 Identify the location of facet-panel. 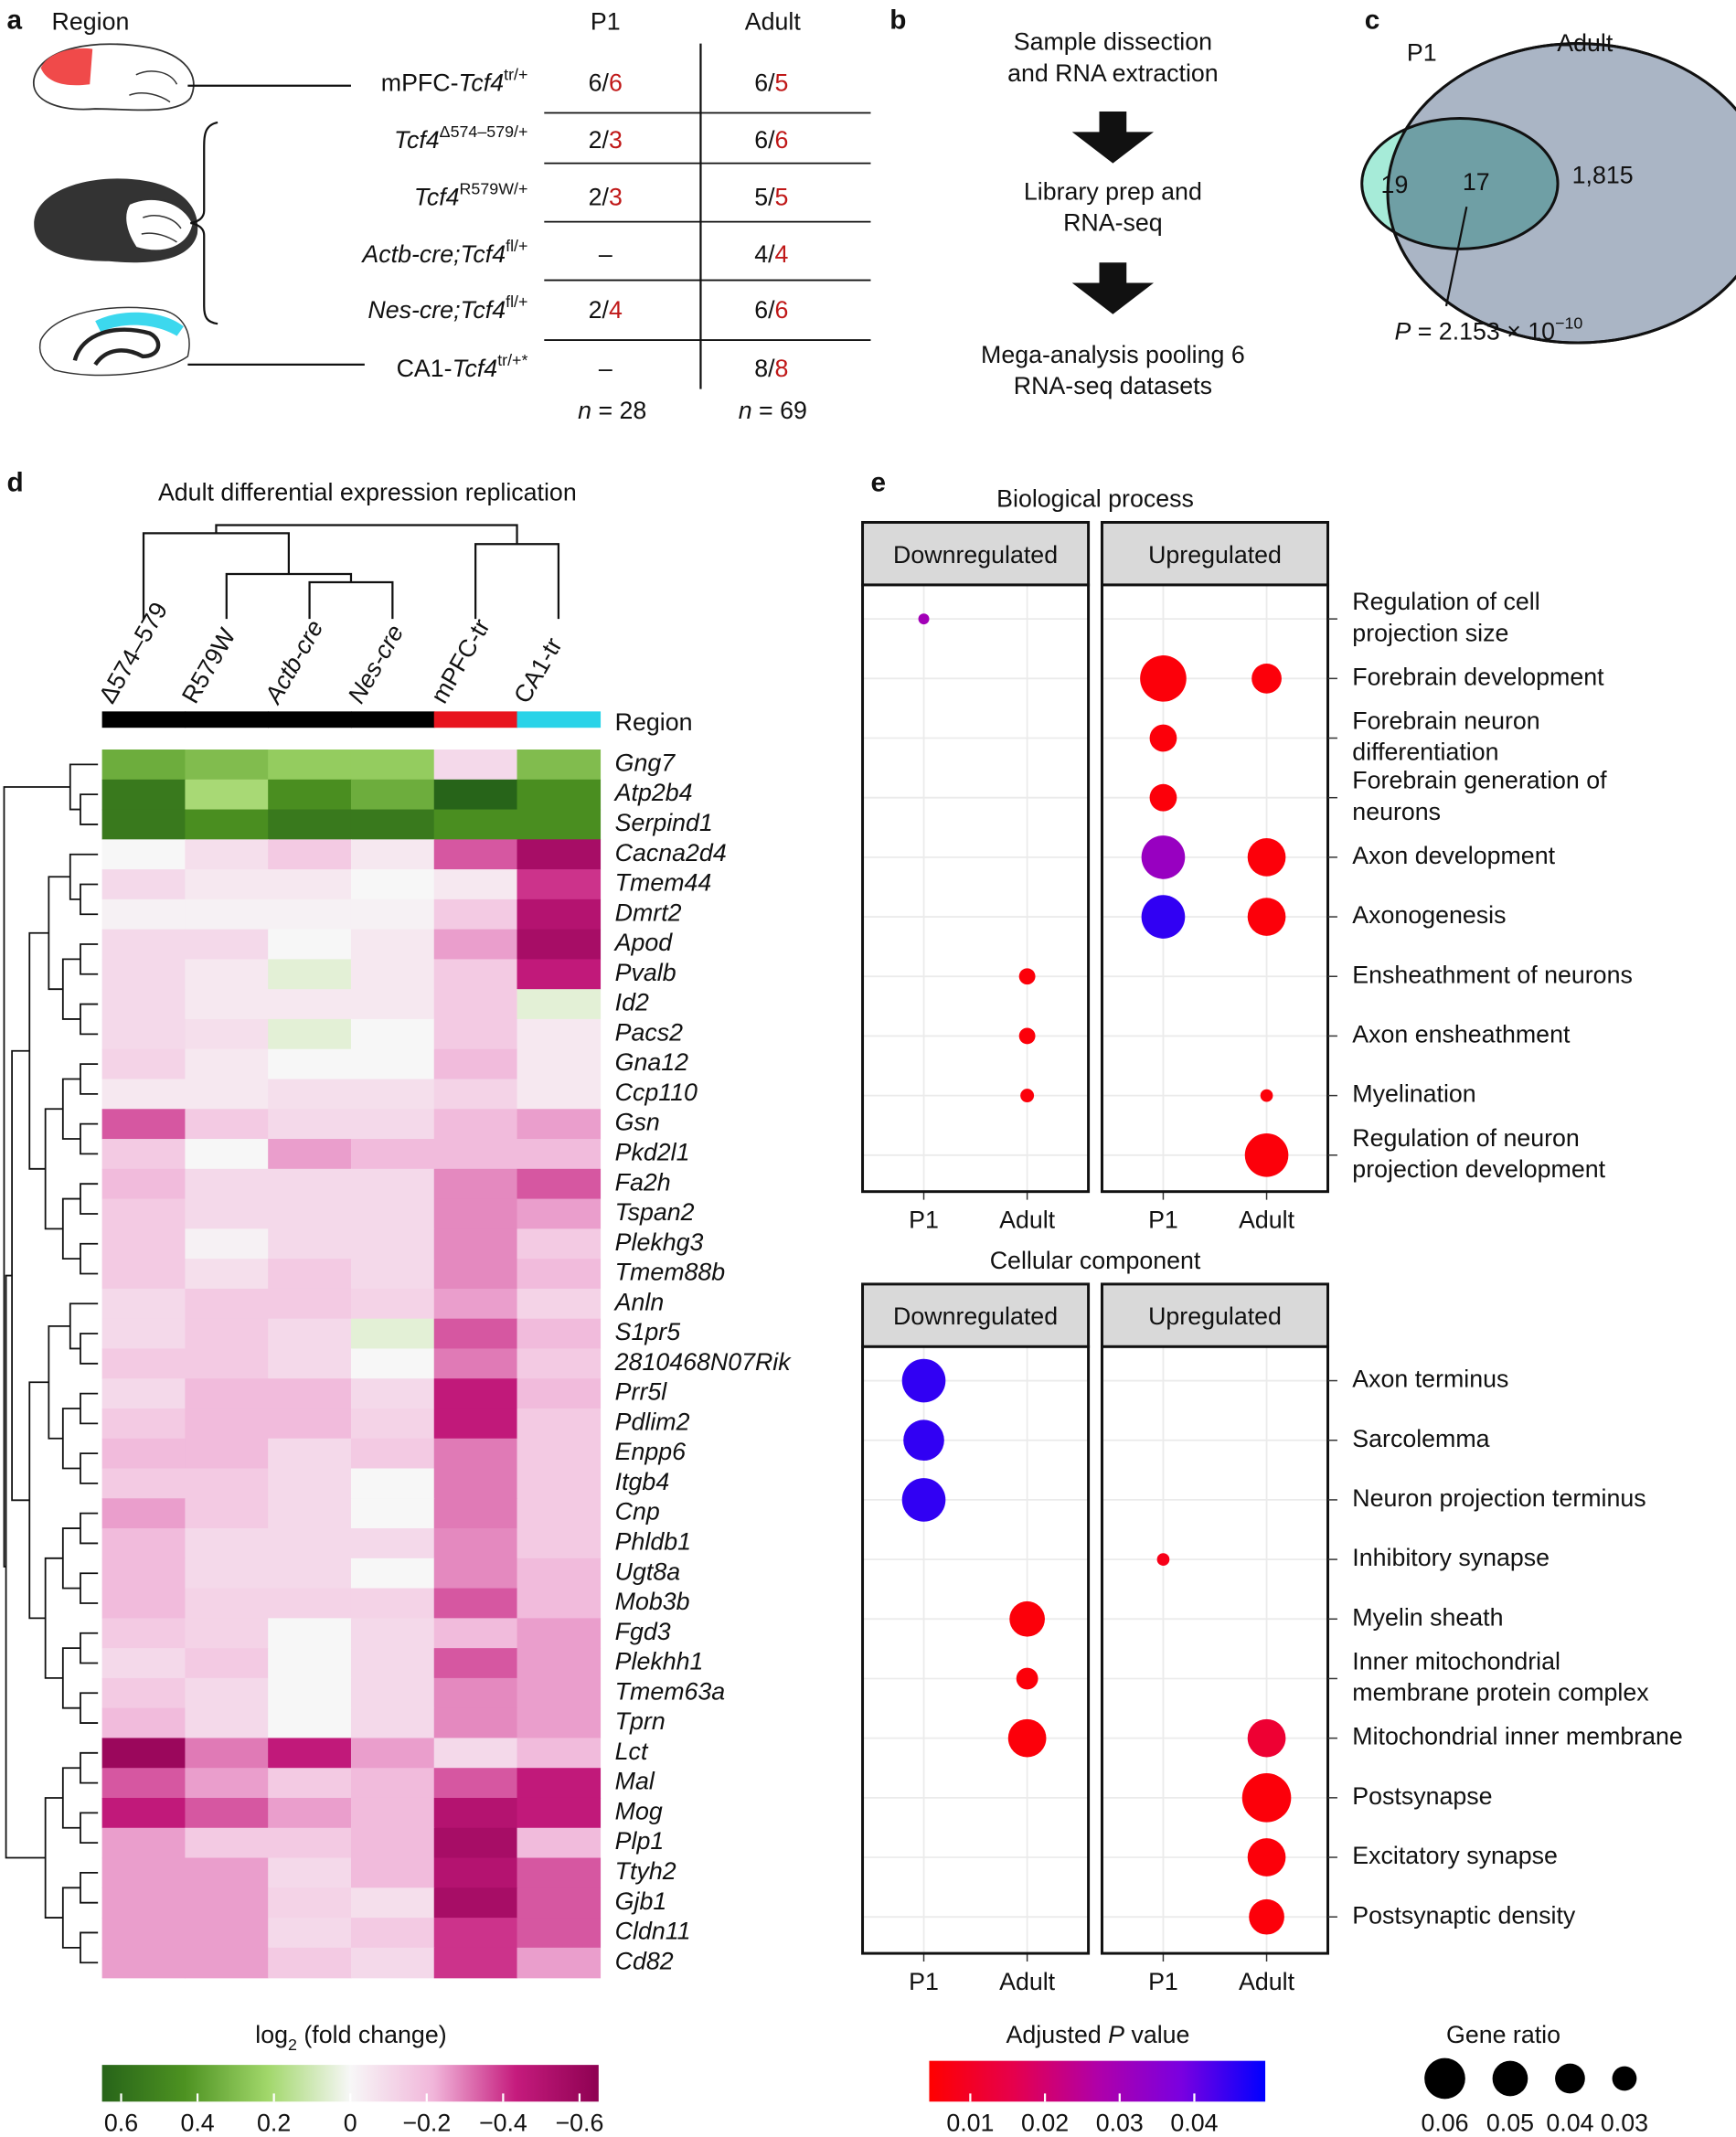
(975, 888).